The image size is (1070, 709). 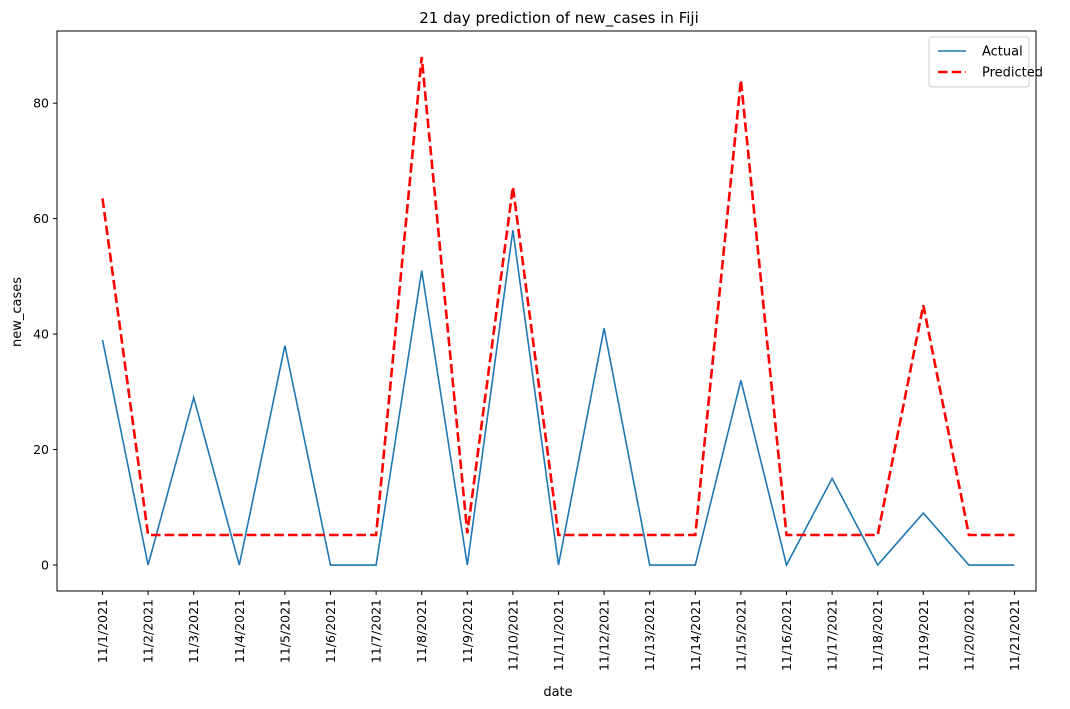 I want to click on x-tick-label: 11/3/2021, so click(x=193, y=631).